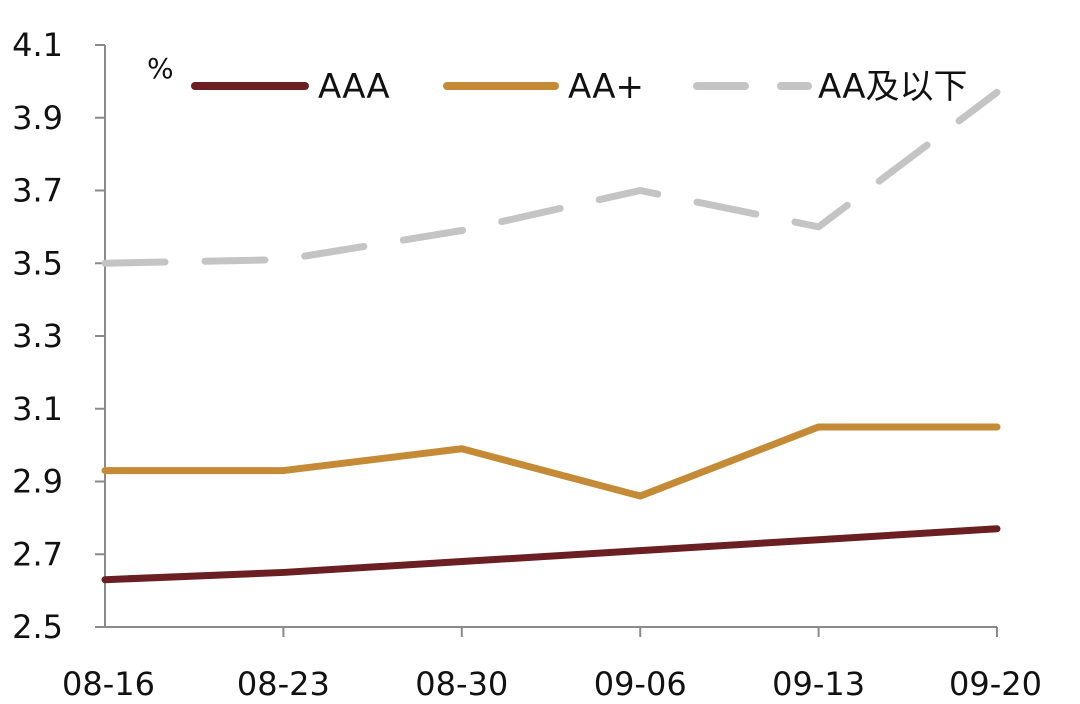  What do you see at coordinates (37, 627) in the screenshot?
I see `y-tick-label: 2.5` at bounding box center [37, 627].